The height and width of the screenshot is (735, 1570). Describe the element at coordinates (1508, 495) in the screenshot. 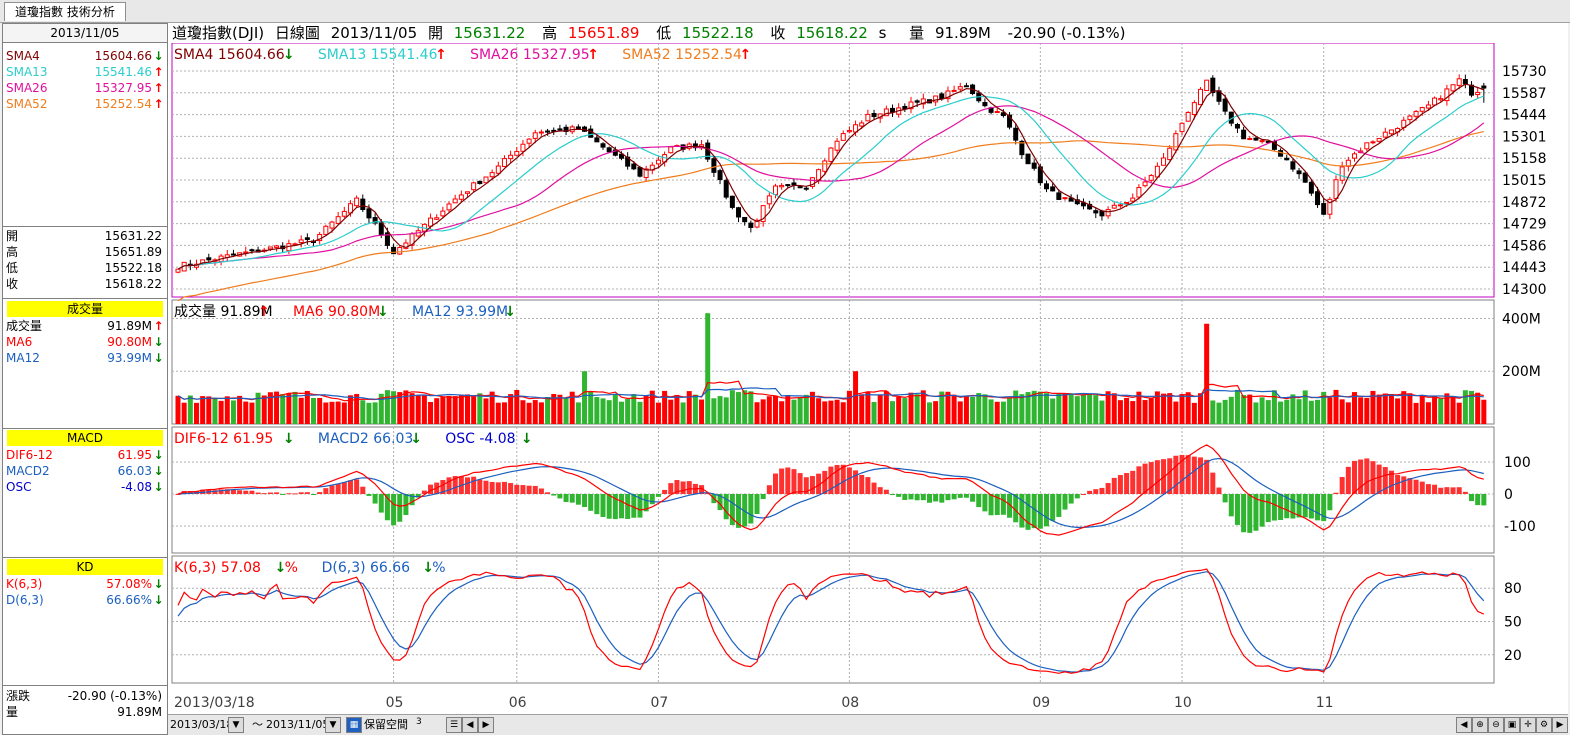

I see `macd-tick-label: 0` at that location.